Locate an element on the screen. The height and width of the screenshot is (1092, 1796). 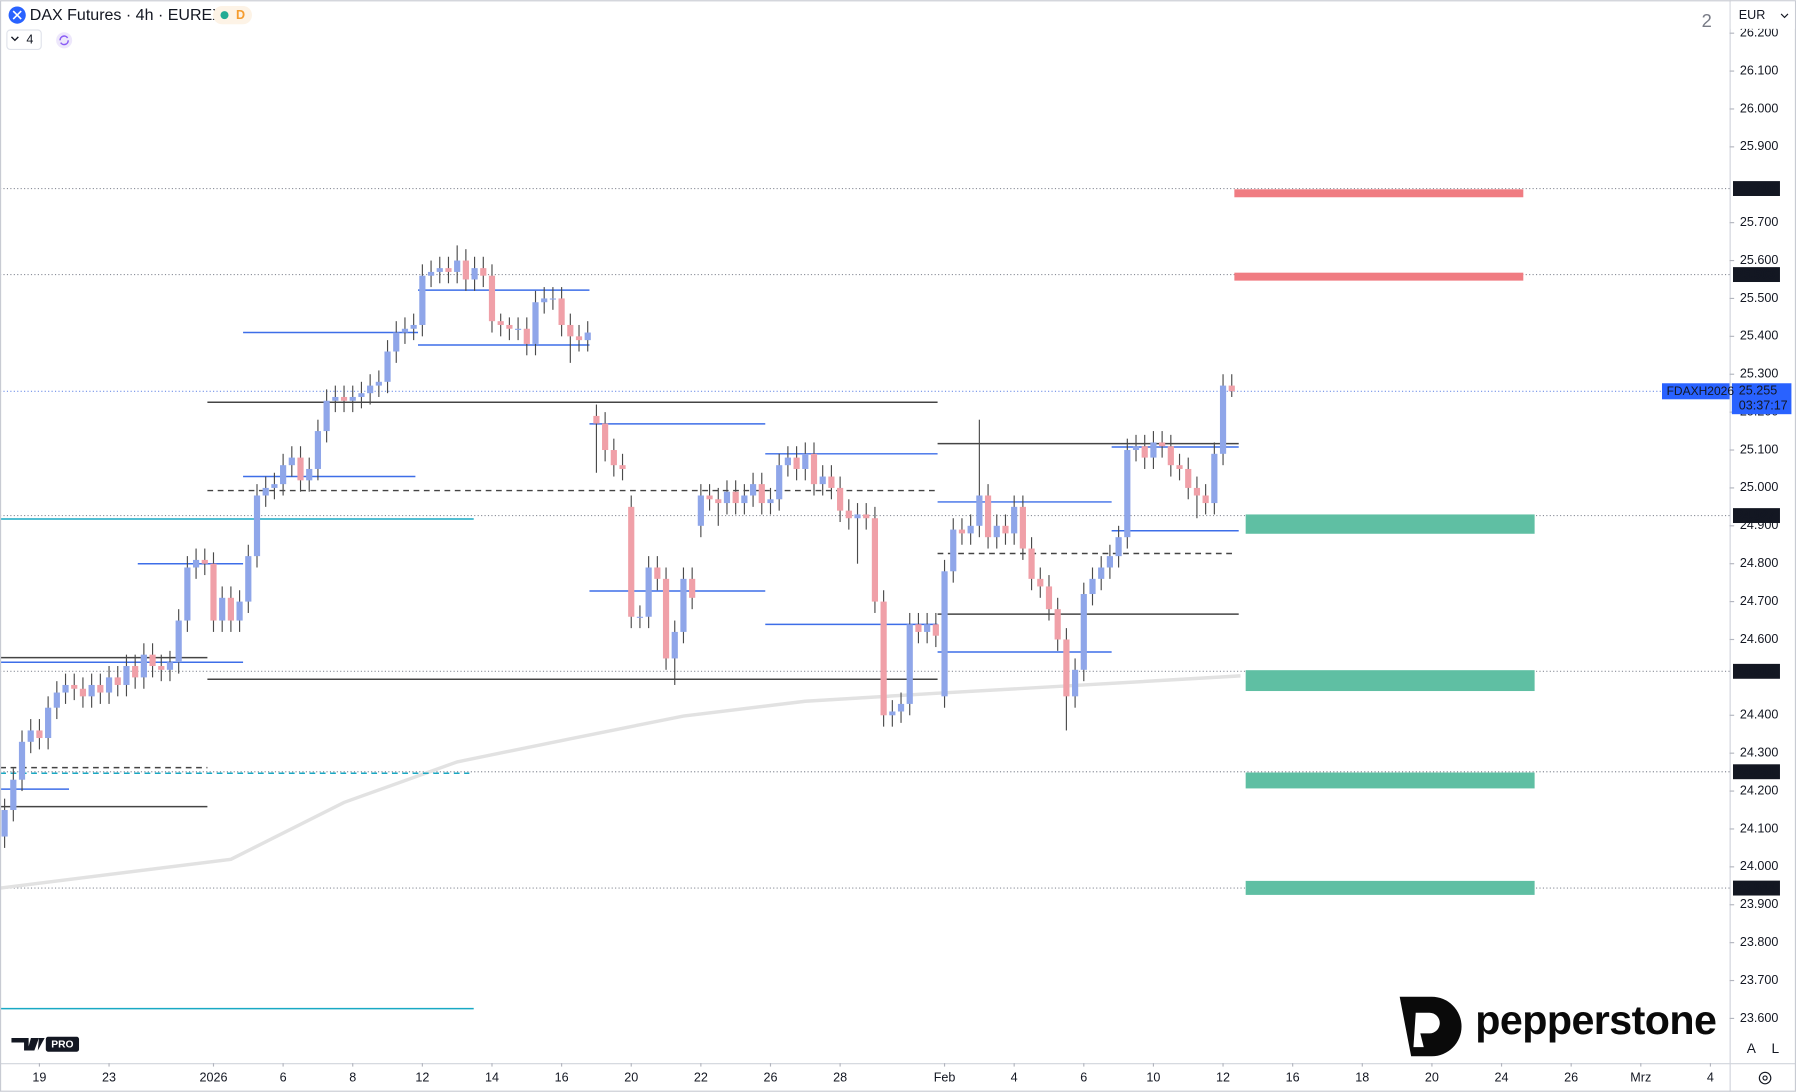
y-tick-label: 25.300 is located at coordinates (1759, 374).